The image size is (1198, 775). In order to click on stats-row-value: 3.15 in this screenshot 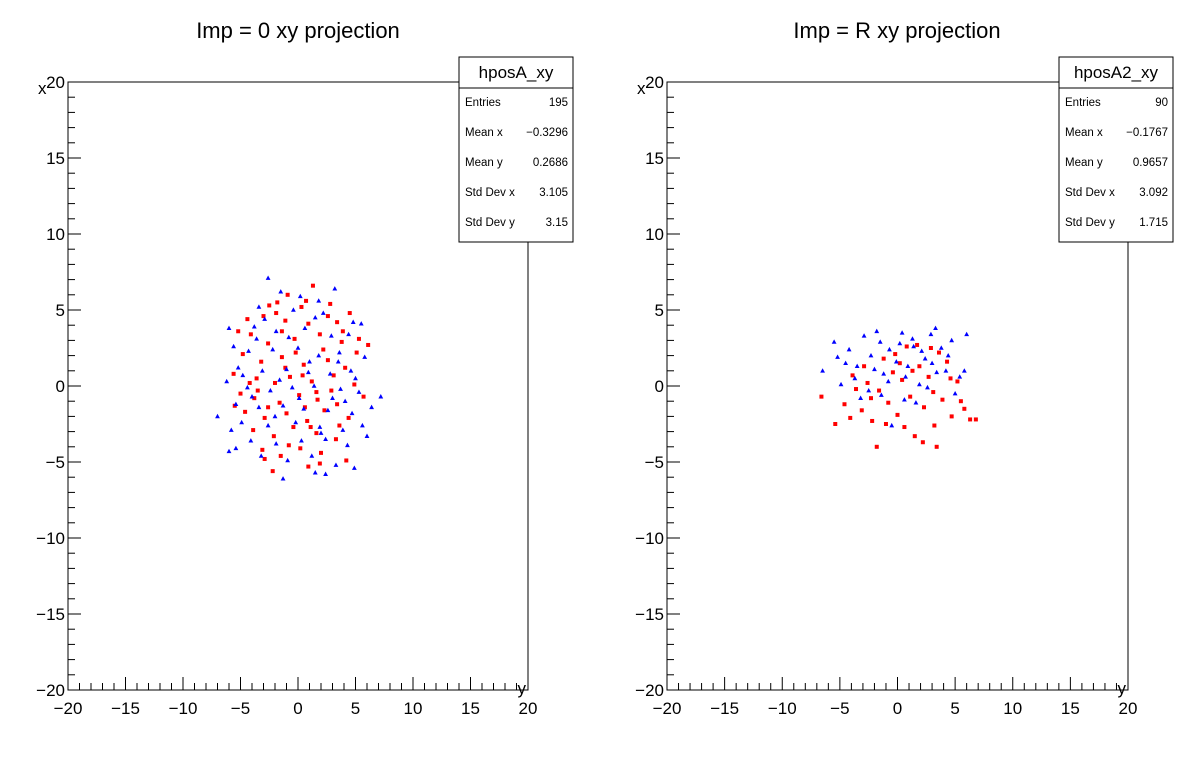, I will do `click(557, 223)`.